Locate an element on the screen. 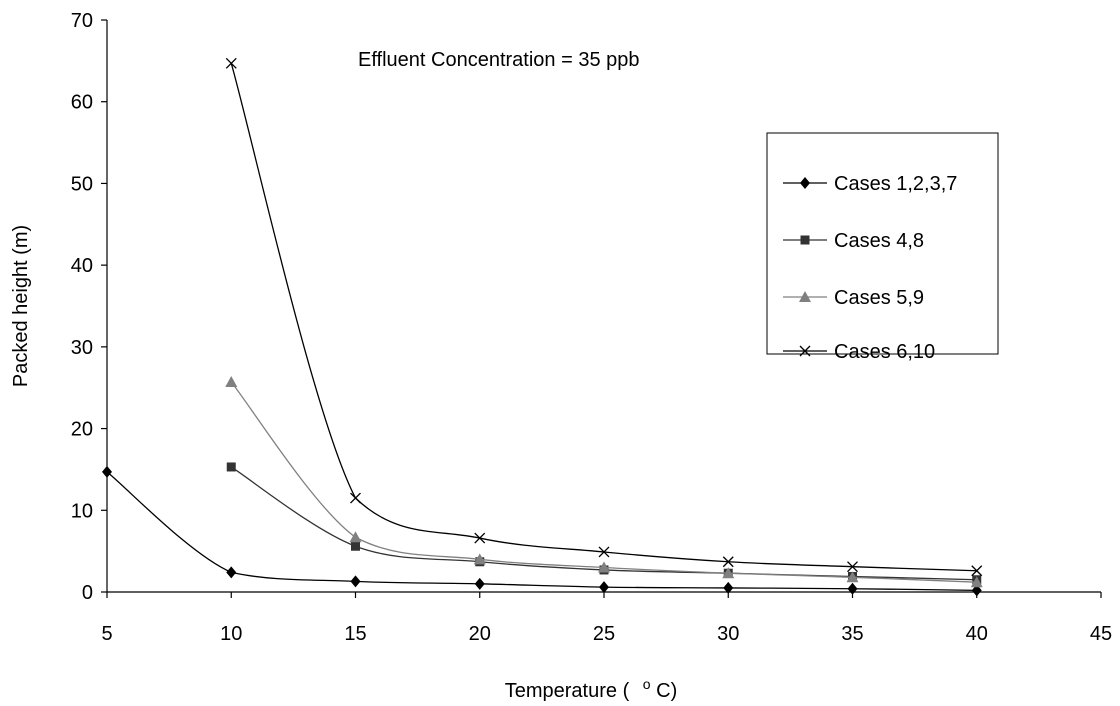 The image size is (1120, 706). y-tick-label: 0 is located at coordinates (87, 593).